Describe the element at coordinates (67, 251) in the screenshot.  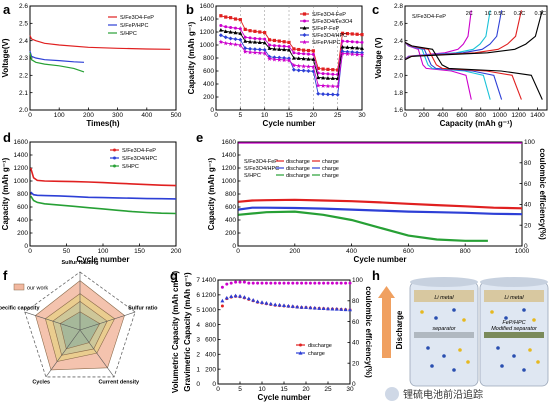
I see `x-tick-label: 50` at that location.